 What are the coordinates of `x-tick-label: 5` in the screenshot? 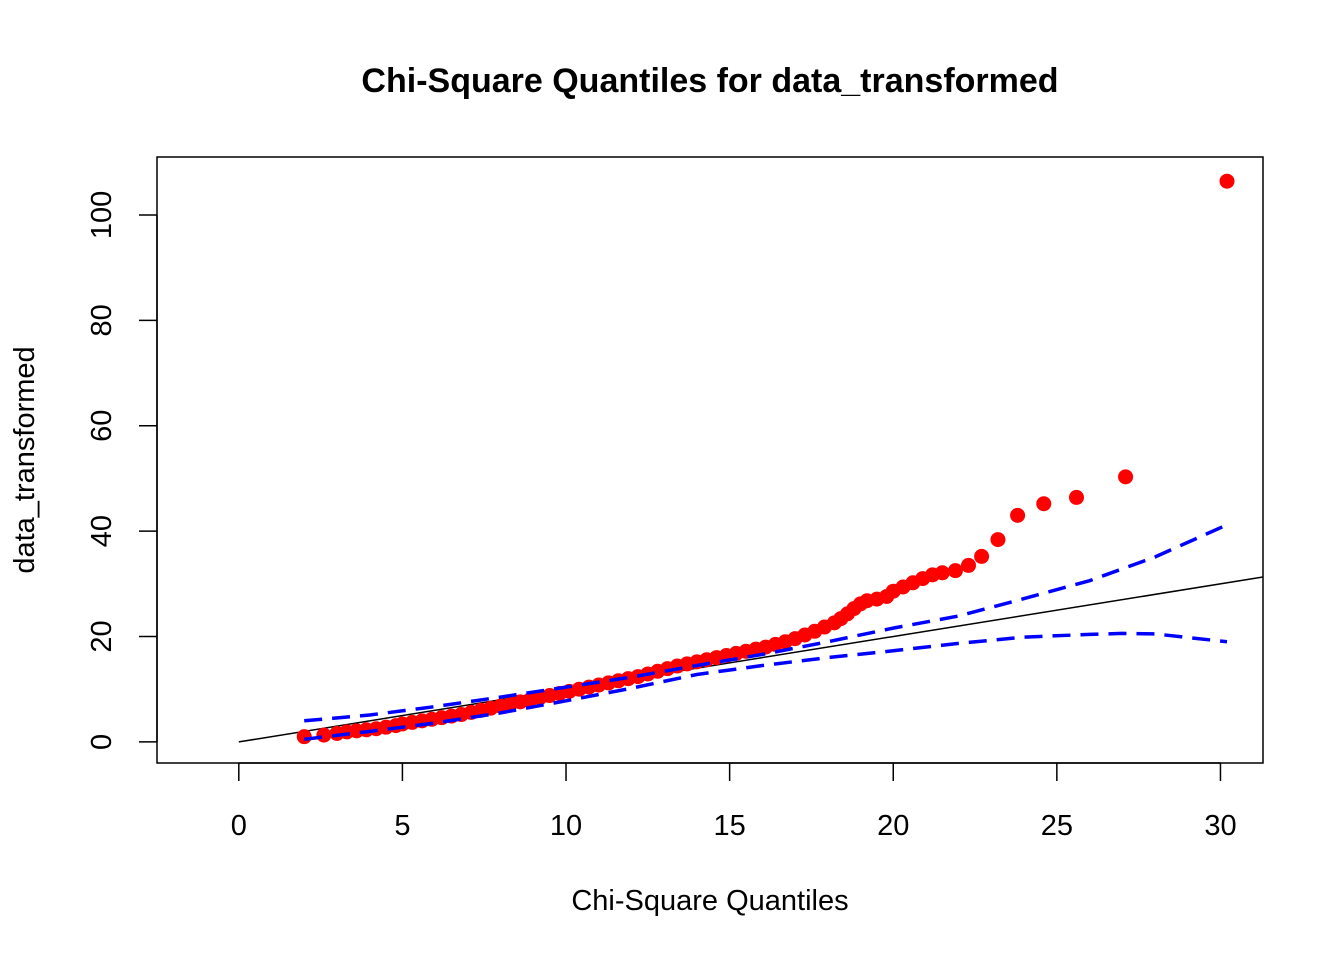 It's located at (402, 826).